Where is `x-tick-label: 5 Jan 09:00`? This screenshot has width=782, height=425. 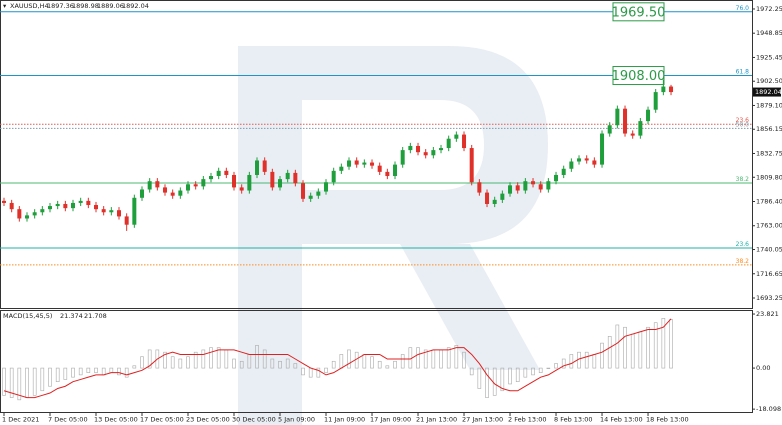
x-tick-label: 5 Jan 09:00 is located at coordinates (296, 420).